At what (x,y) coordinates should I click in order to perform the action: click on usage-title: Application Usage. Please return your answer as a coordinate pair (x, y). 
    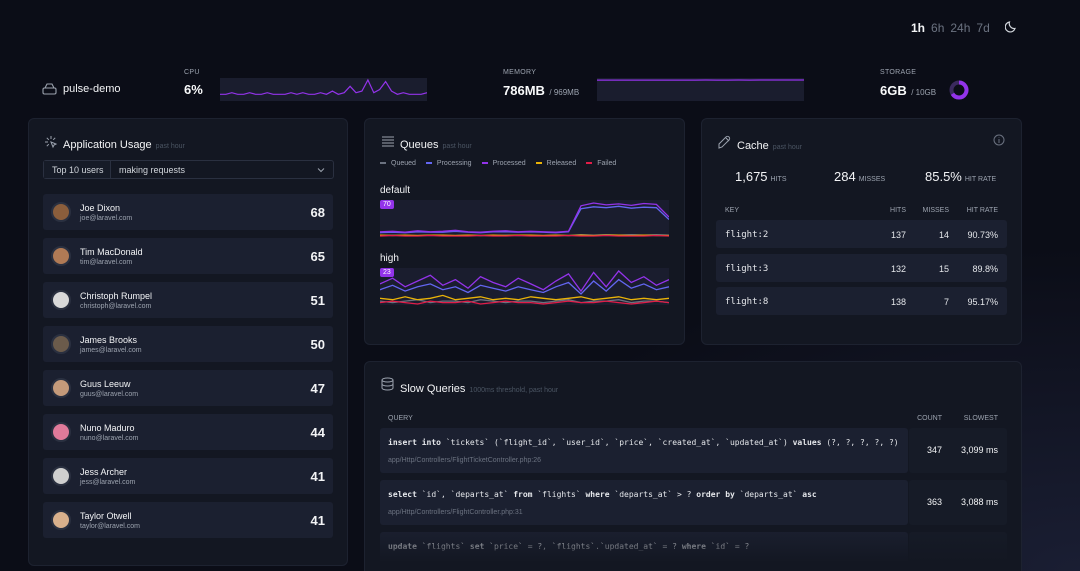
    Looking at the image, I should click on (107, 145).